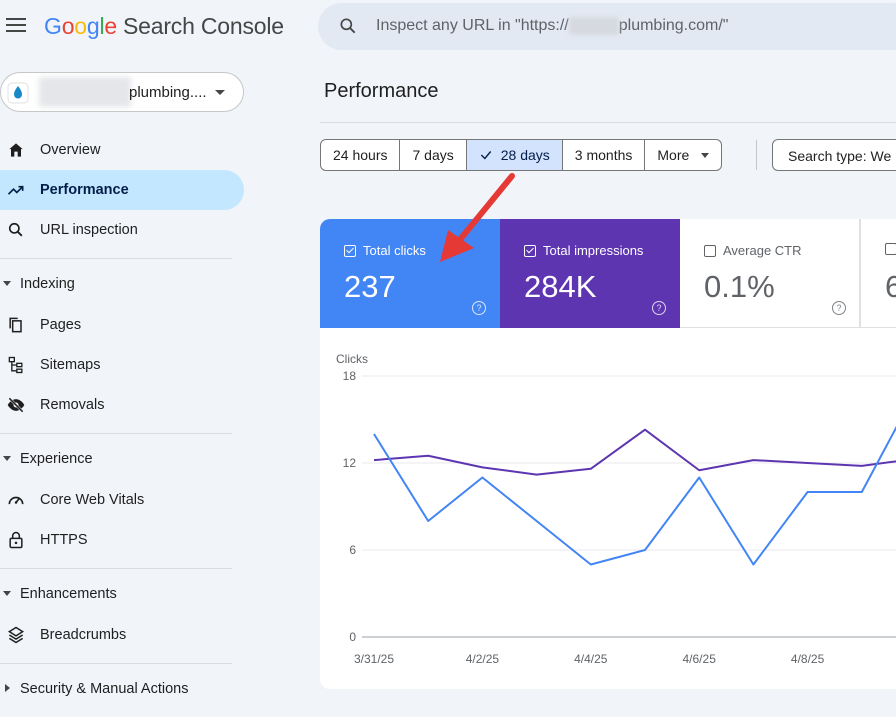  I want to click on pages-icon, so click(16, 325).